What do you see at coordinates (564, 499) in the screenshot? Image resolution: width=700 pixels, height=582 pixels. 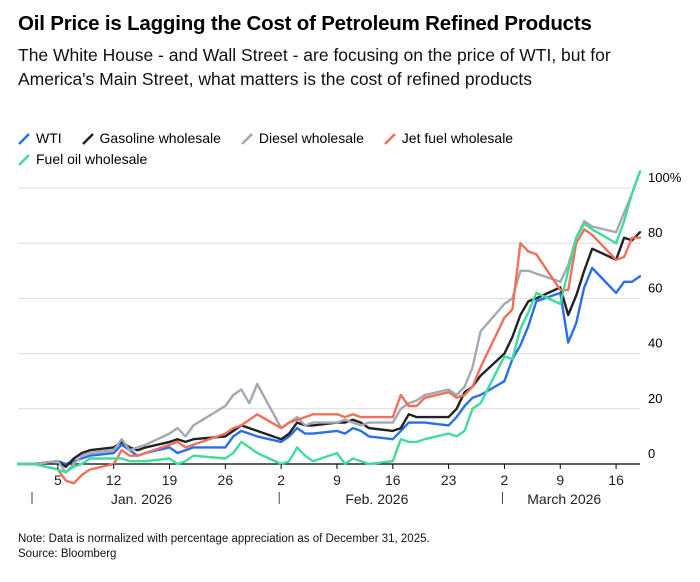 I see `month-label-march-2026: March 2026` at bounding box center [564, 499].